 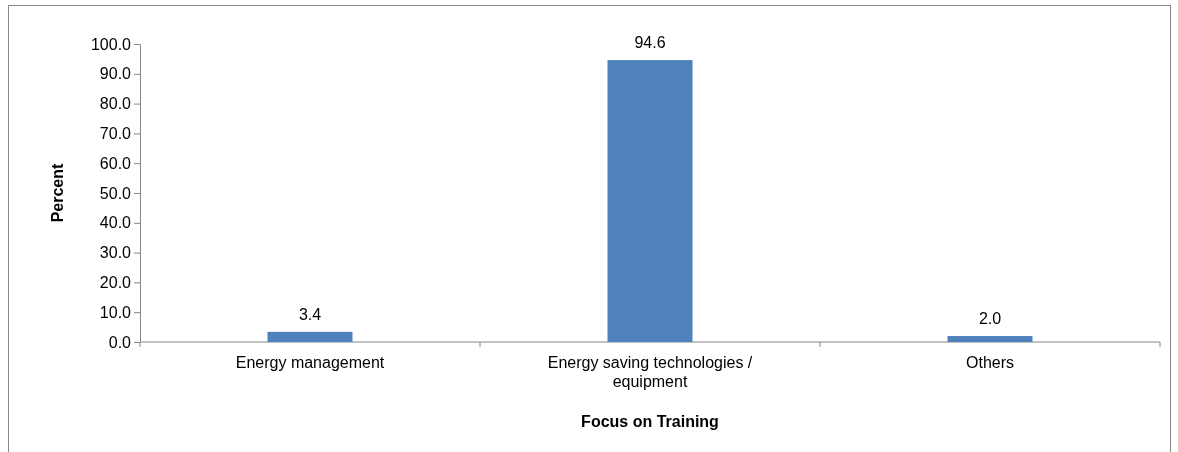 I want to click on y-tick-label: 20.0, so click(x=115, y=283).